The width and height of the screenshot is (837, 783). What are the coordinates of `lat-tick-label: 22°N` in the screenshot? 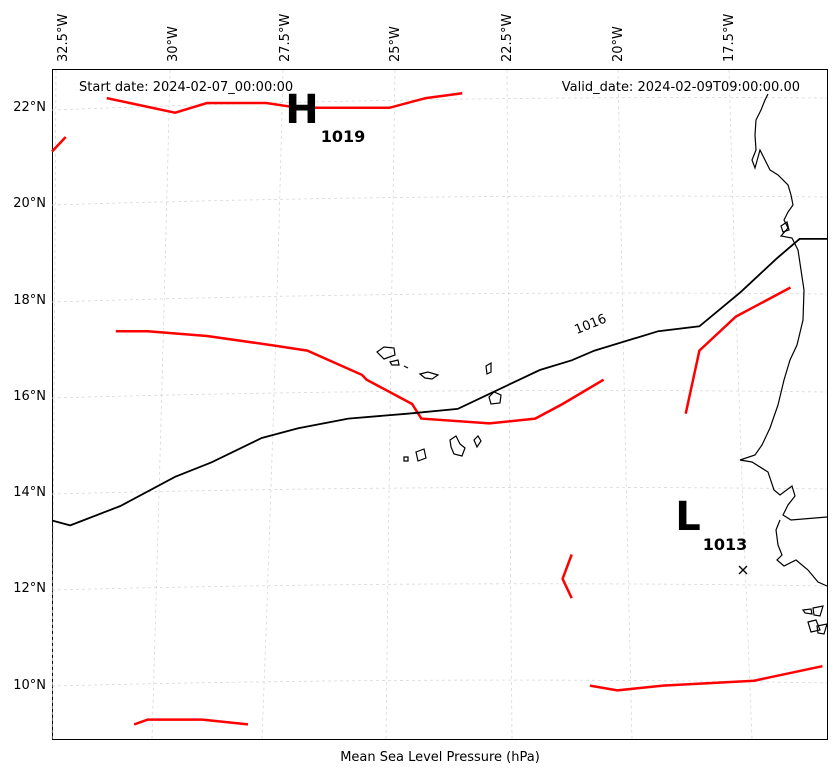 It's located at (29, 107).